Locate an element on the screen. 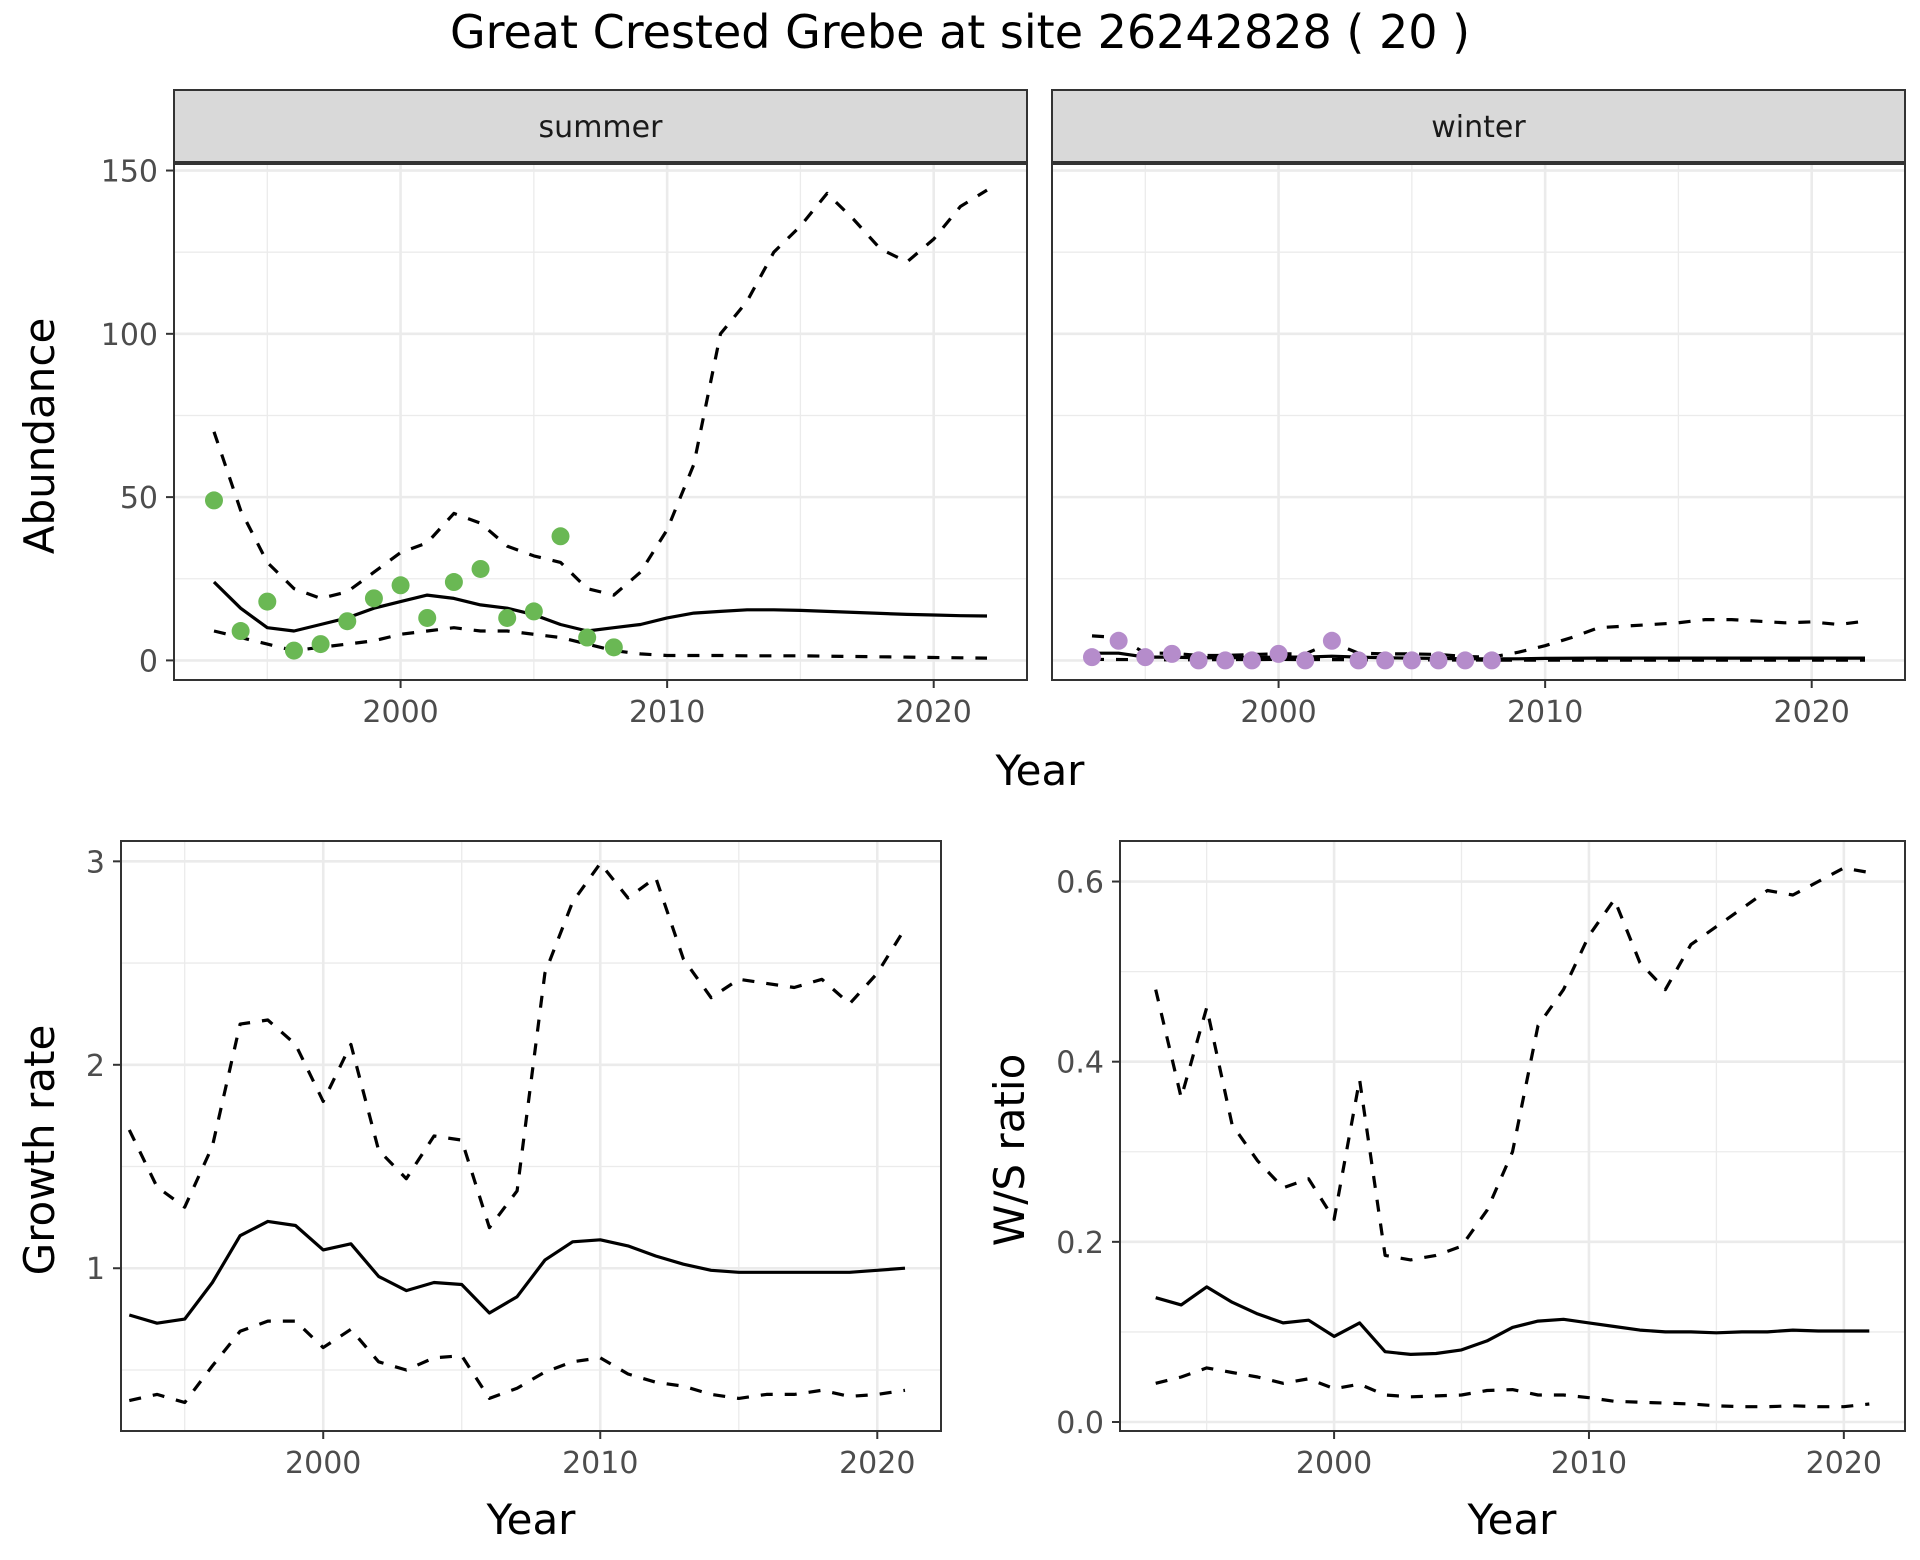 The width and height of the screenshot is (1920, 1560). y-tick-label: 0 is located at coordinates (148, 661).